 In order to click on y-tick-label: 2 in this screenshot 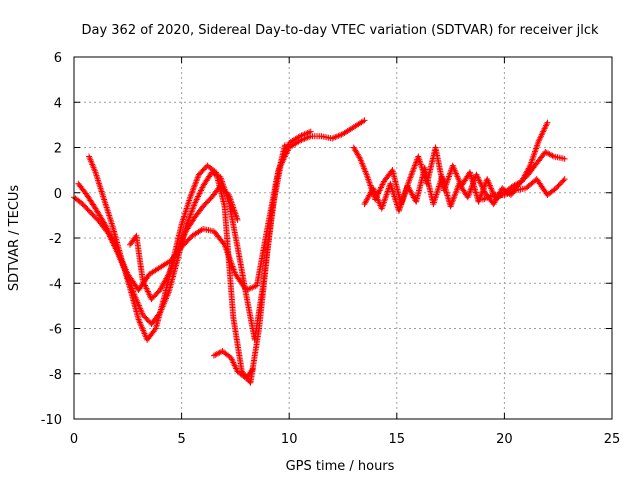, I will do `click(58, 149)`.